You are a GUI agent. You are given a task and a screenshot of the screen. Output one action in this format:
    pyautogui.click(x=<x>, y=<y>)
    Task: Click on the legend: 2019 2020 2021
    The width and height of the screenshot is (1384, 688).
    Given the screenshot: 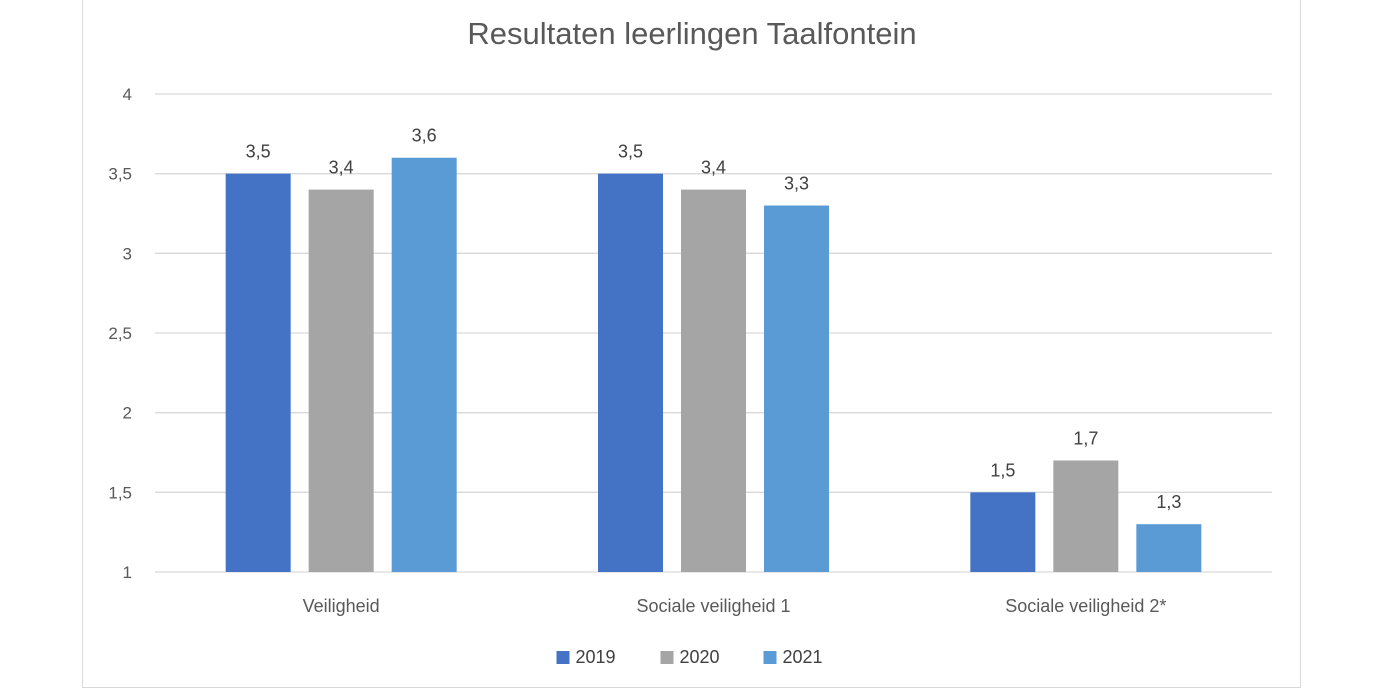 What is the action you would take?
    pyautogui.click(x=689, y=657)
    